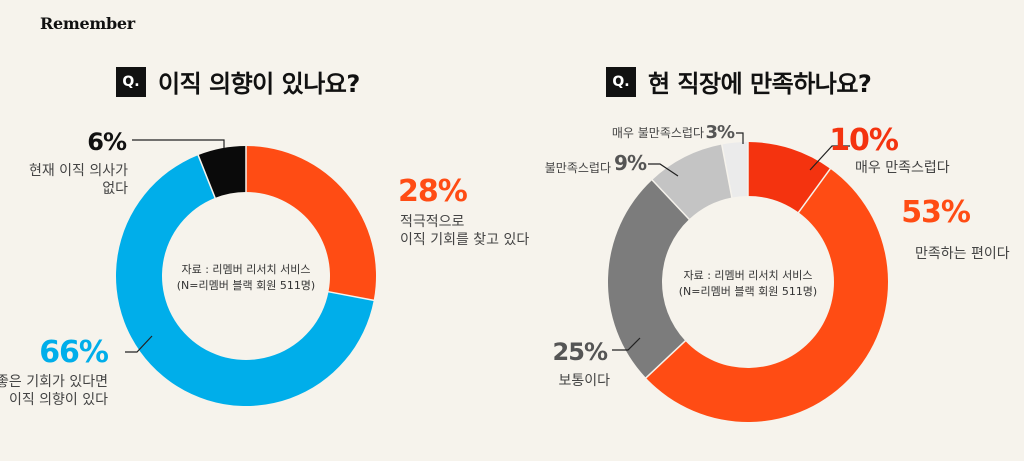  I want to click on slice-category-label: 보통이다, so click(584, 381).